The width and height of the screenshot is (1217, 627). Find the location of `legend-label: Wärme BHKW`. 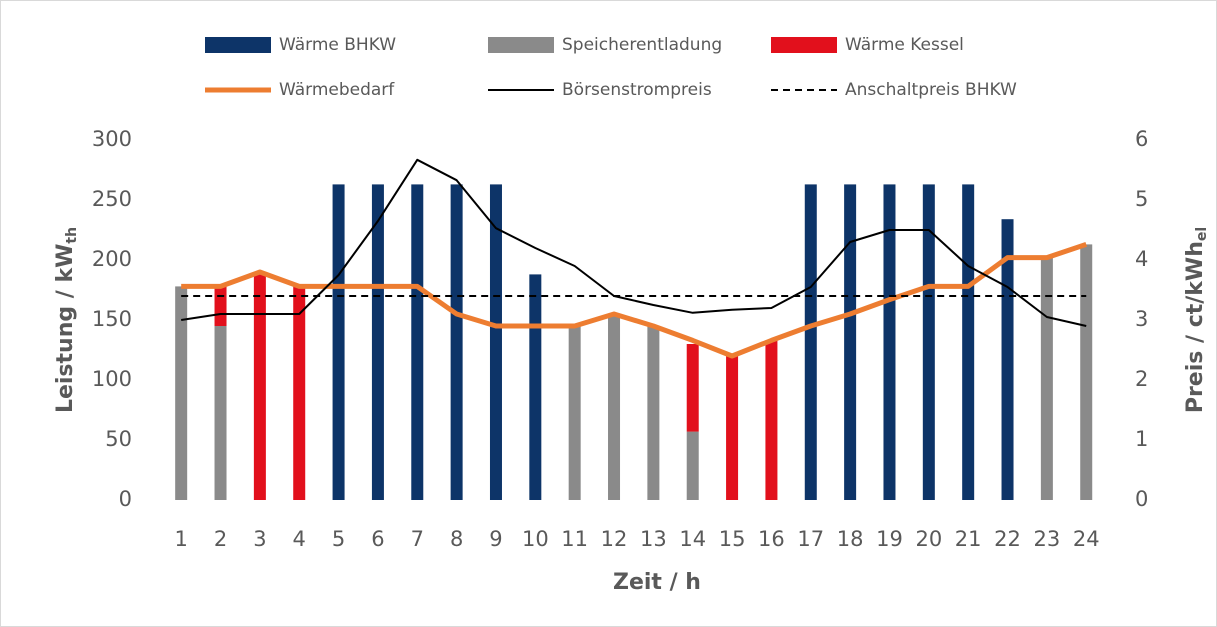

legend-label: Wärme BHKW is located at coordinates (337, 45).